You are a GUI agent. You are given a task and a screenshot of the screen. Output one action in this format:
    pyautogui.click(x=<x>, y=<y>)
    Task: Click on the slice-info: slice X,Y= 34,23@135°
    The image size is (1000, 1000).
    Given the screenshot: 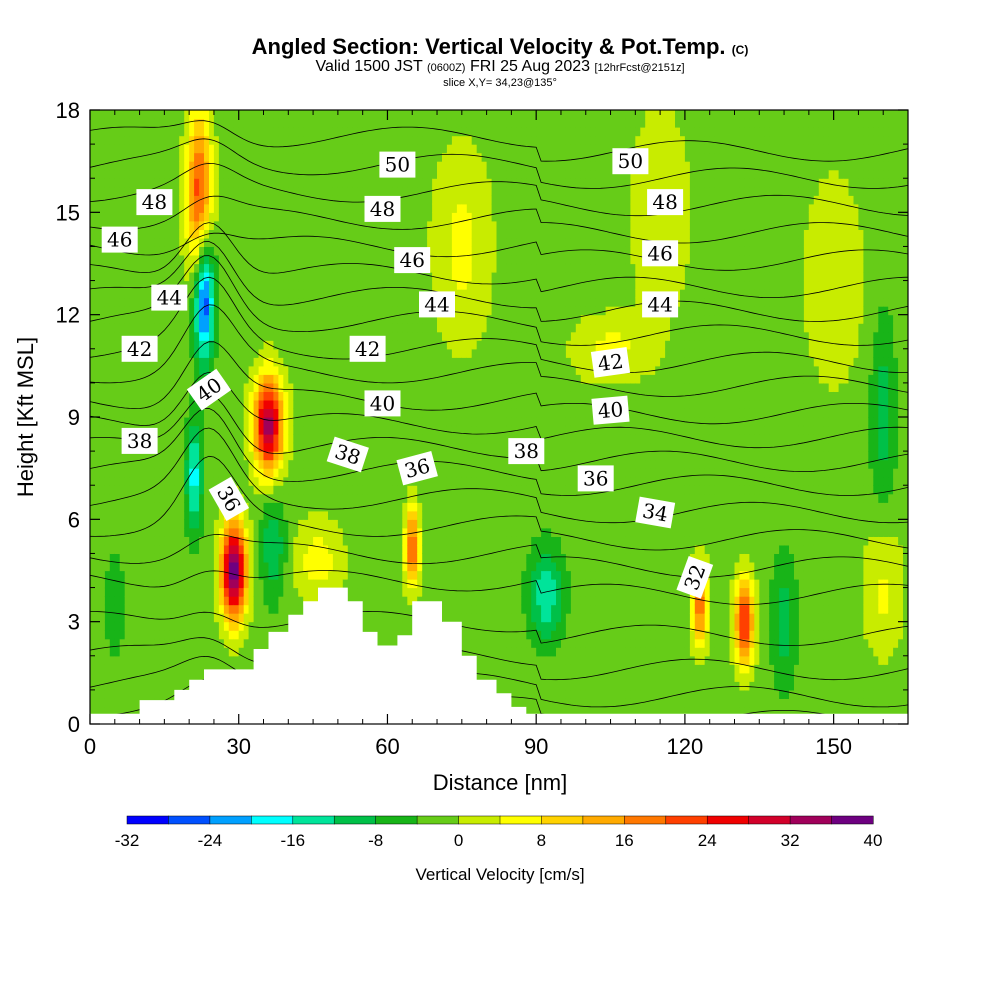 What is the action you would take?
    pyautogui.click(x=500, y=83)
    